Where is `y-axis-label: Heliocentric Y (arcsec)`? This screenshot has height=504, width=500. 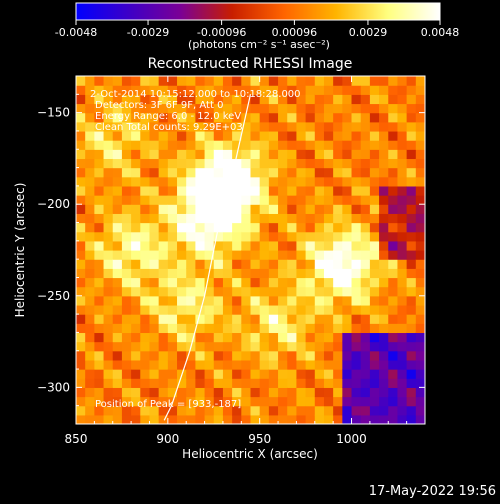
y-axis-label: Heliocentric Y (arcsec) is located at coordinates (20, 250).